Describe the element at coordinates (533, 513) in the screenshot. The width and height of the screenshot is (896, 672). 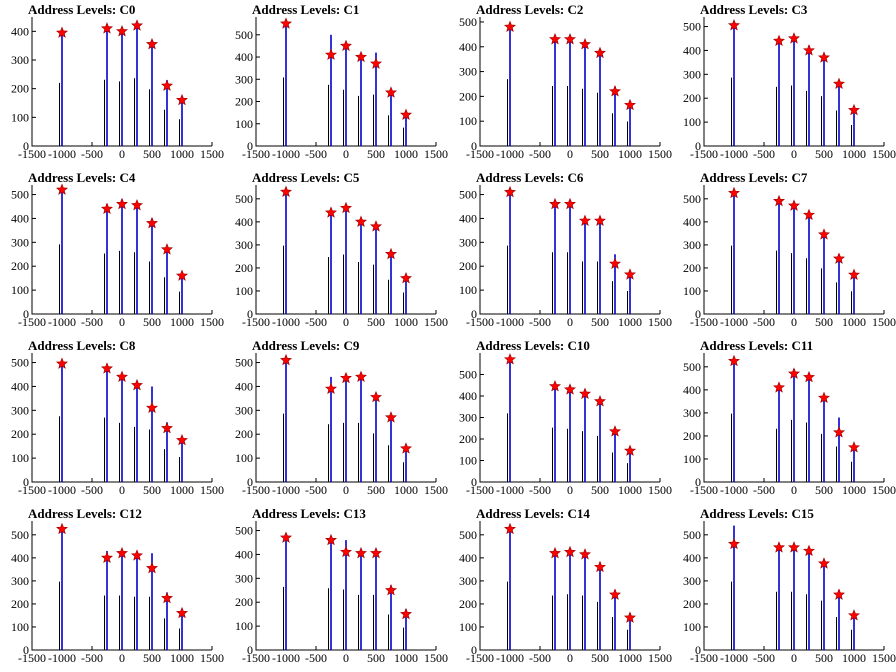
I see `chart-title: Address Levels: C14` at that location.